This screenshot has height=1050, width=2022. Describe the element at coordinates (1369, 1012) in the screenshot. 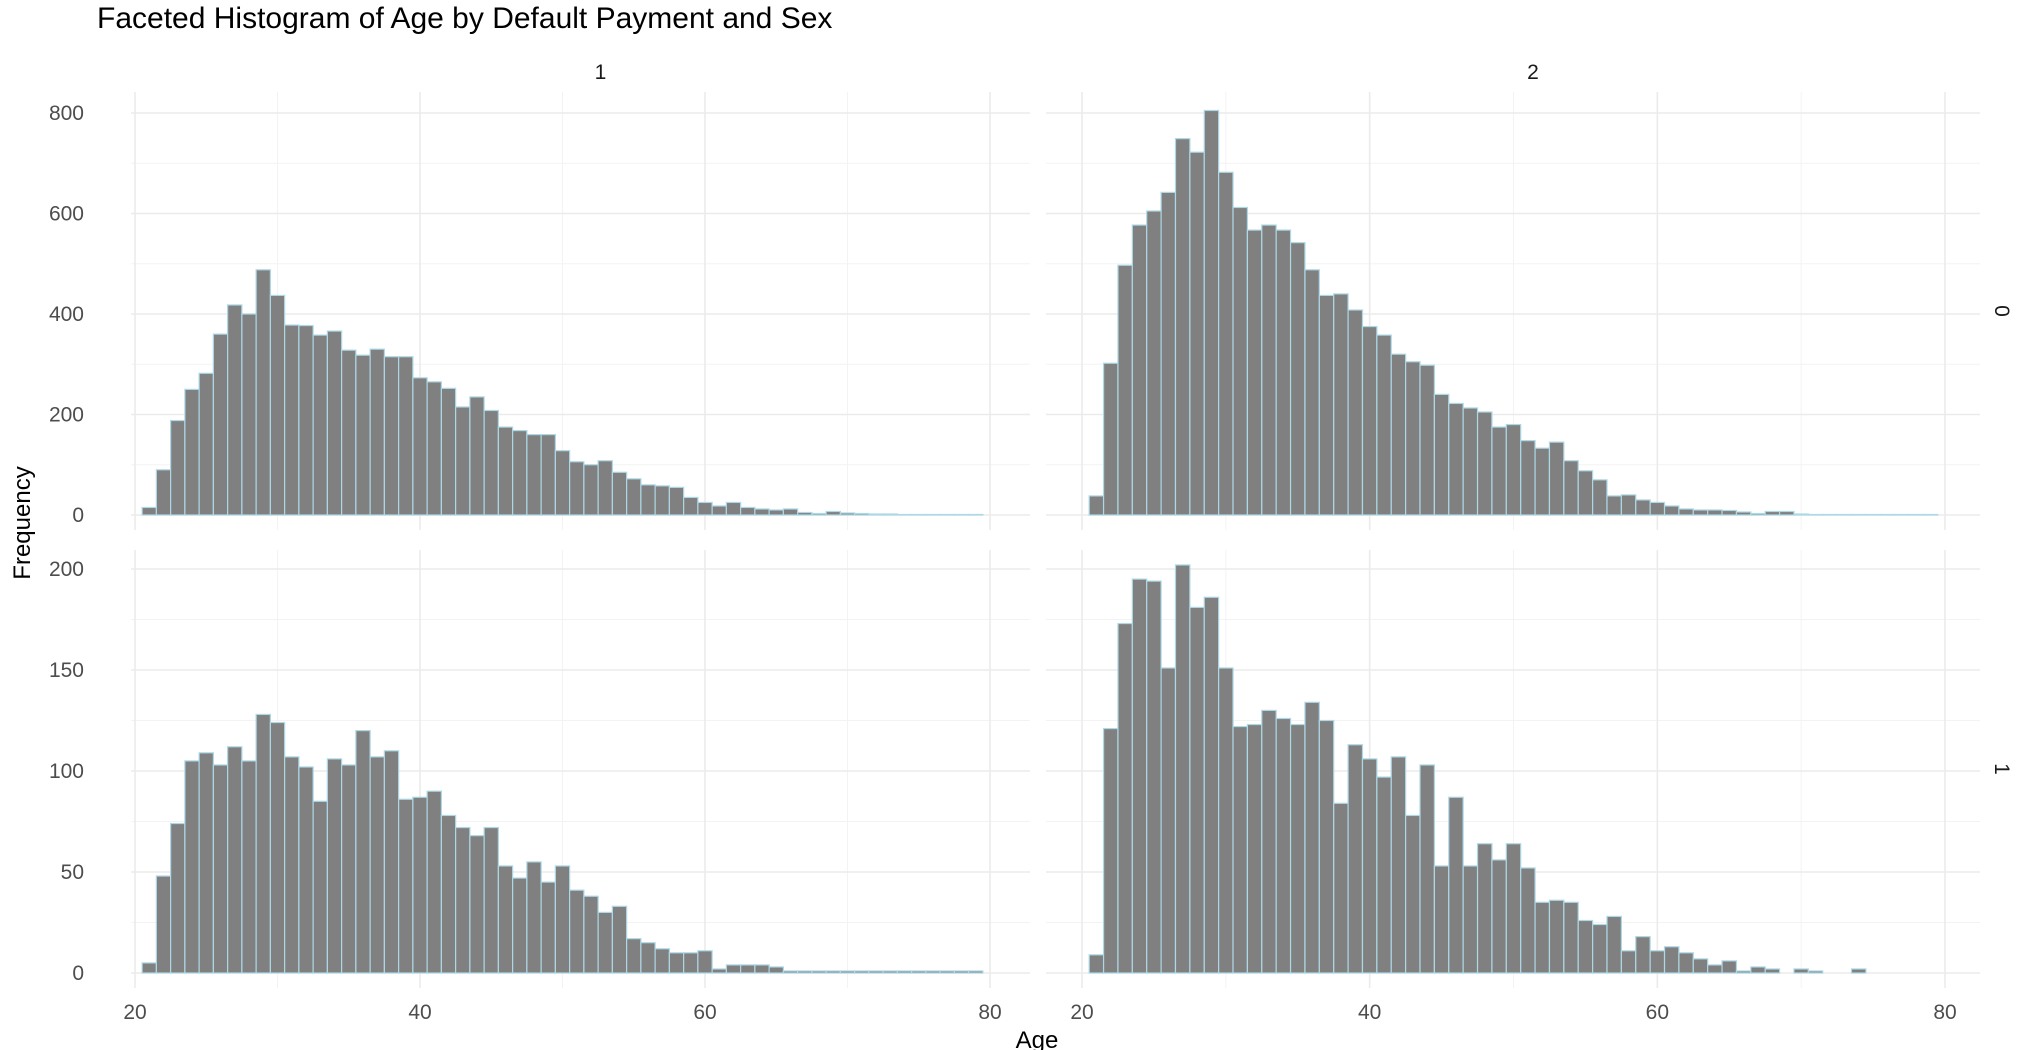

I see `x-tick-label: 40` at that location.